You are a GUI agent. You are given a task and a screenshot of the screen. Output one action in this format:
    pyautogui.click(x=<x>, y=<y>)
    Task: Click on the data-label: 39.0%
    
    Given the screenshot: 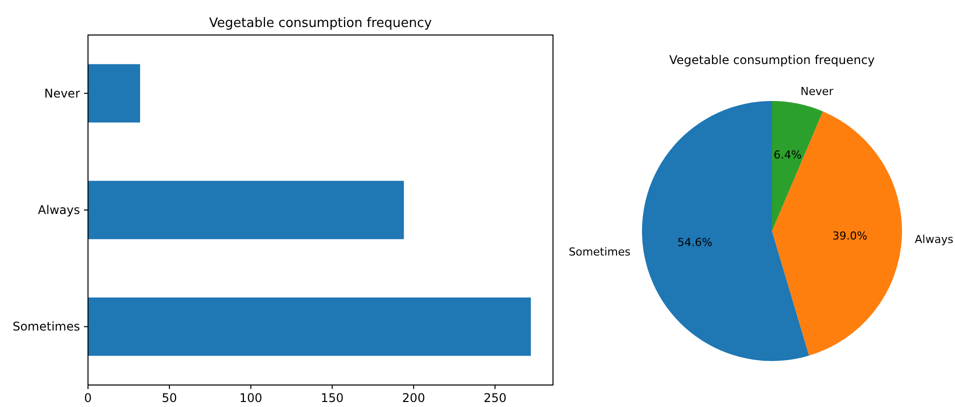 What is the action you would take?
    pyautogui.click(x=850, y=235)
    